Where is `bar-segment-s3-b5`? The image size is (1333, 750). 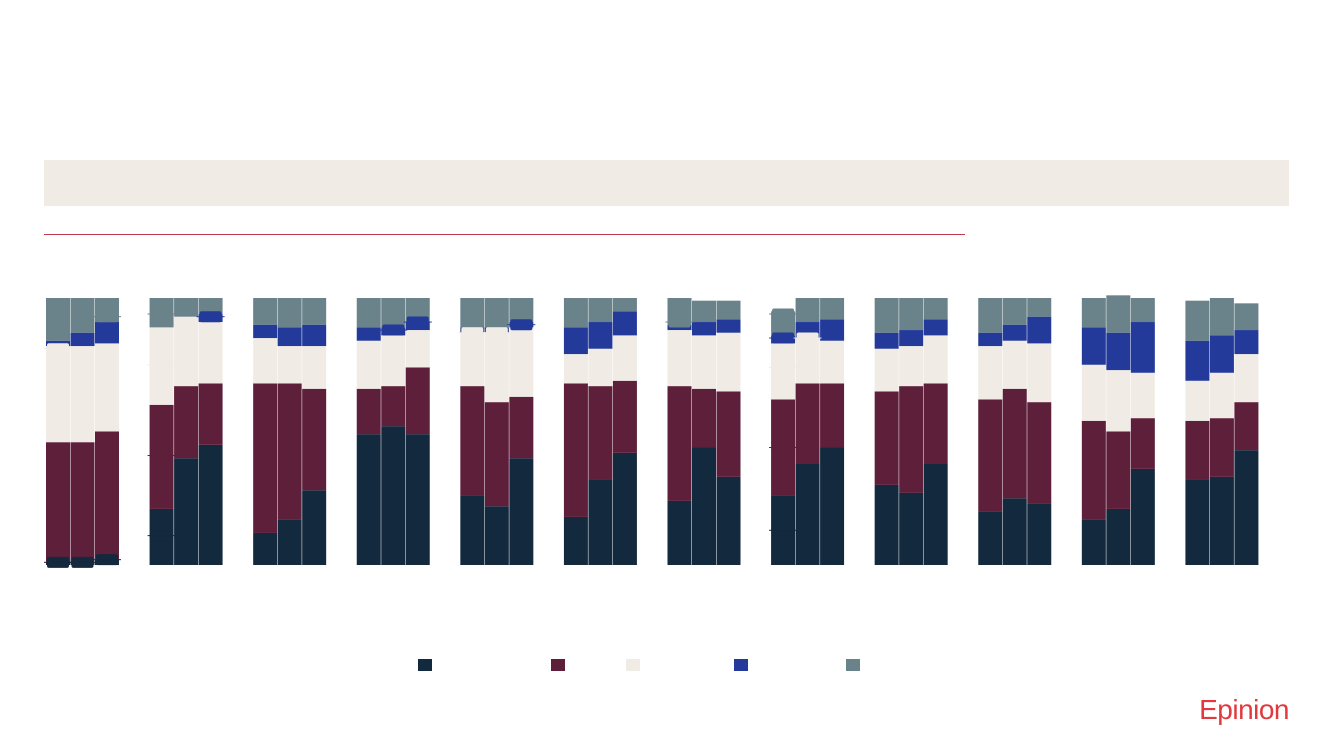 bar-segment-s3-b5 is located at coordinates (186, 351).